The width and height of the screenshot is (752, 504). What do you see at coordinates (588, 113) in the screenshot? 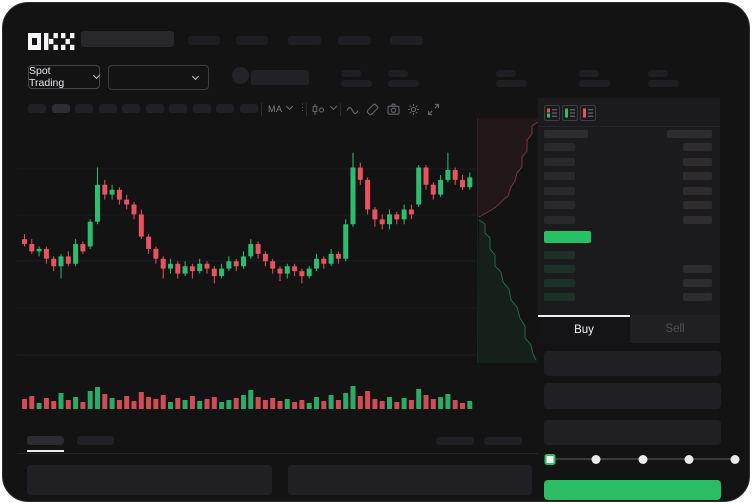
I see `orderbook-view-asks-icon` at bounding box center [588, 113].